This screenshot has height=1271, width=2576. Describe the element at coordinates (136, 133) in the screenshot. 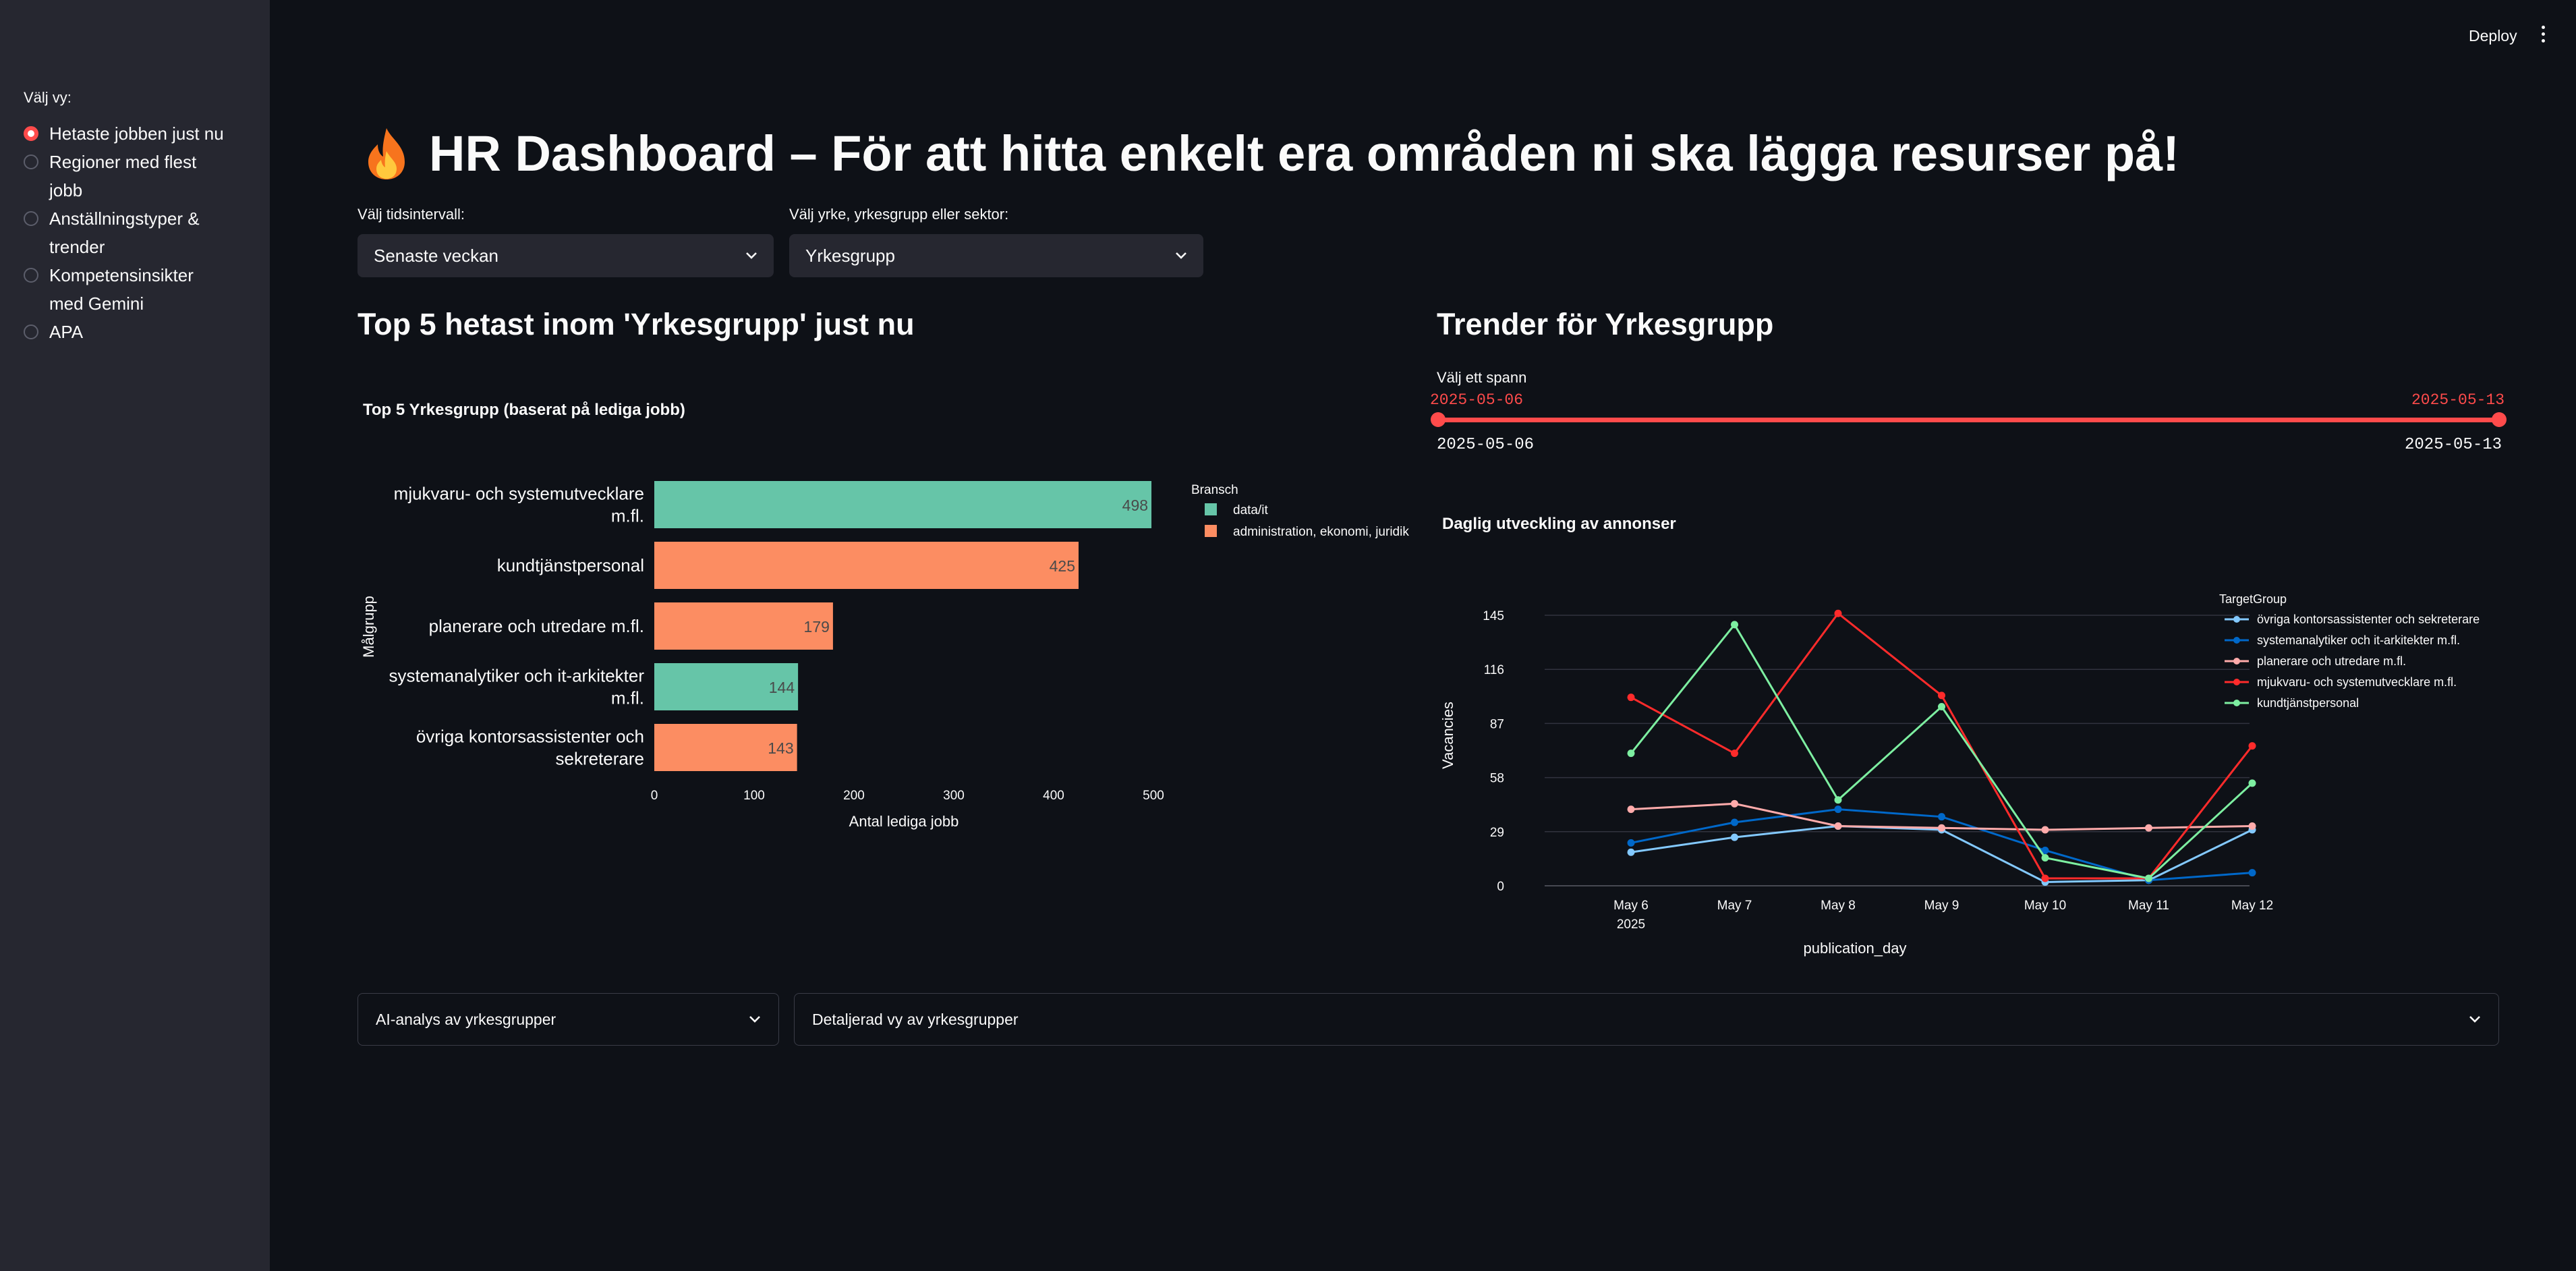

I see `radio-label-line: Hetaste jobben just nu` at that location.